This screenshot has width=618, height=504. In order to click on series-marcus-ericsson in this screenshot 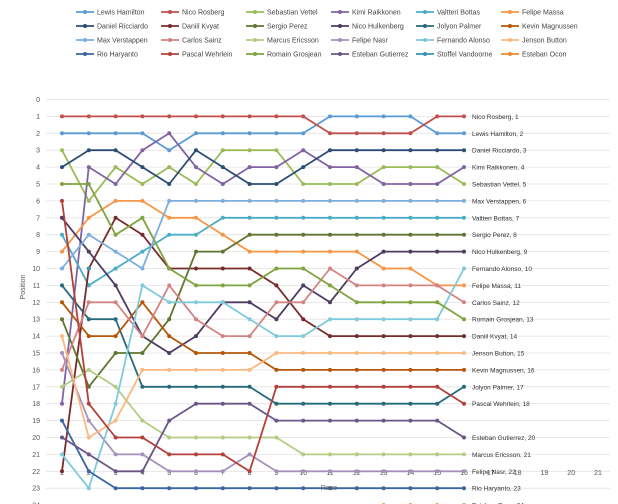, I will do `click(263, 412)`.